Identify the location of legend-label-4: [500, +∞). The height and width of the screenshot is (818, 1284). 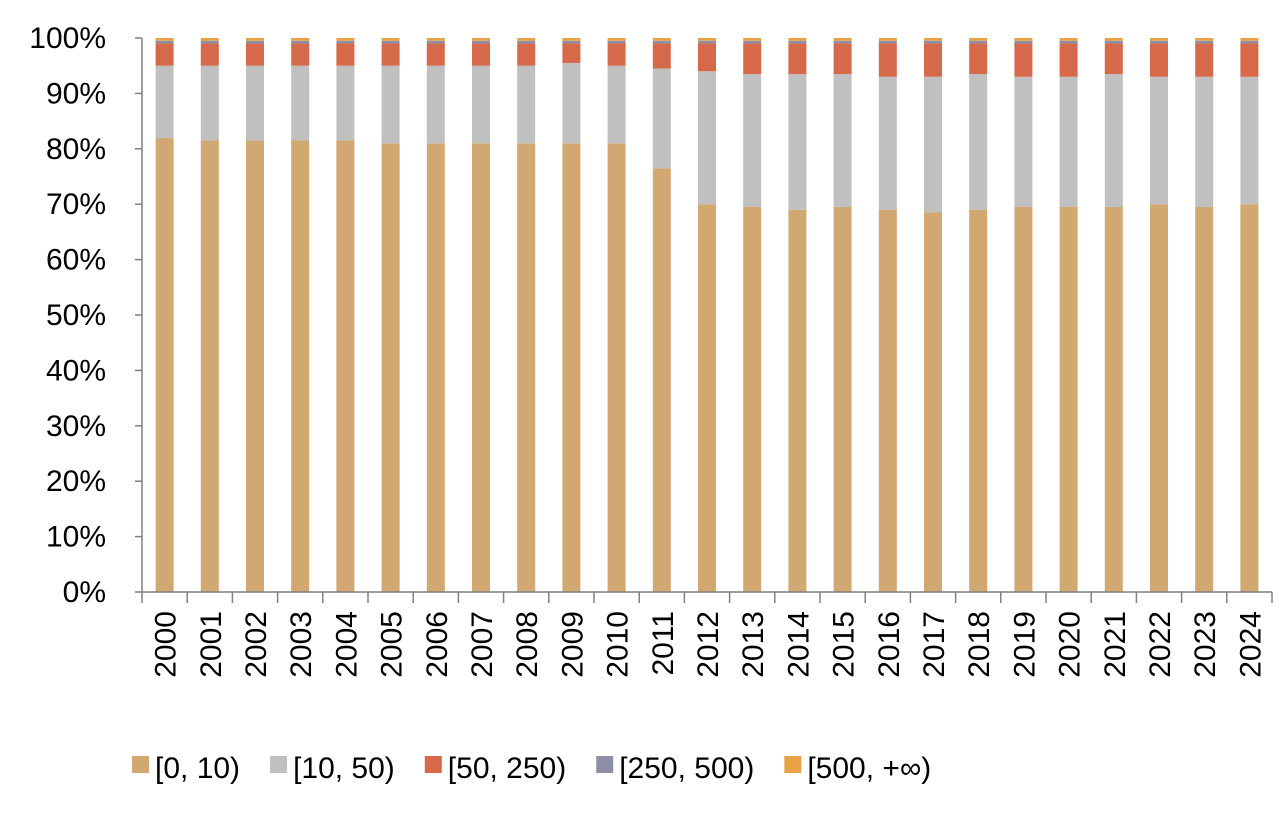
(869, 768).